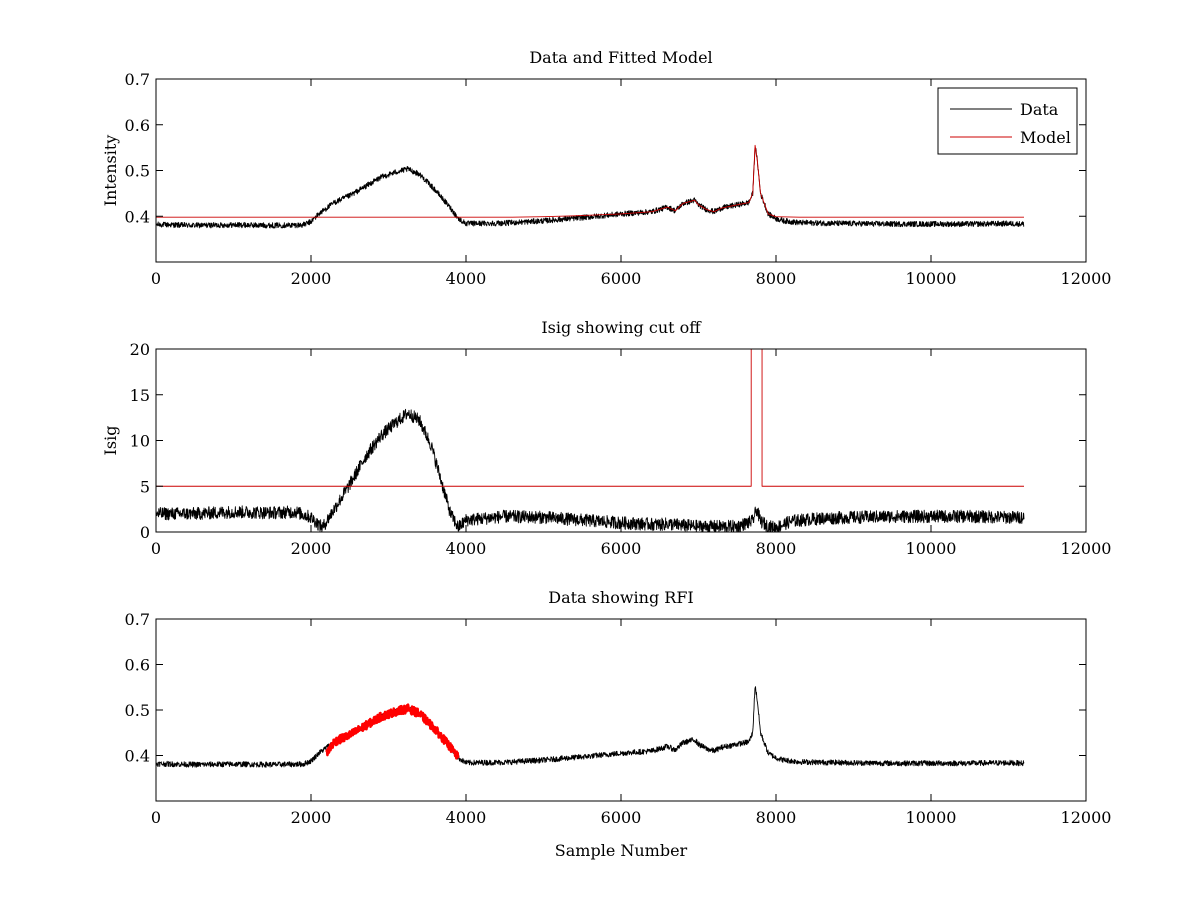 The image size is (1200, 900). What do you see at coordinates (140, 441) in the screenshot?
I see `y-tick-label: 10` at bounding box center [140, 441].